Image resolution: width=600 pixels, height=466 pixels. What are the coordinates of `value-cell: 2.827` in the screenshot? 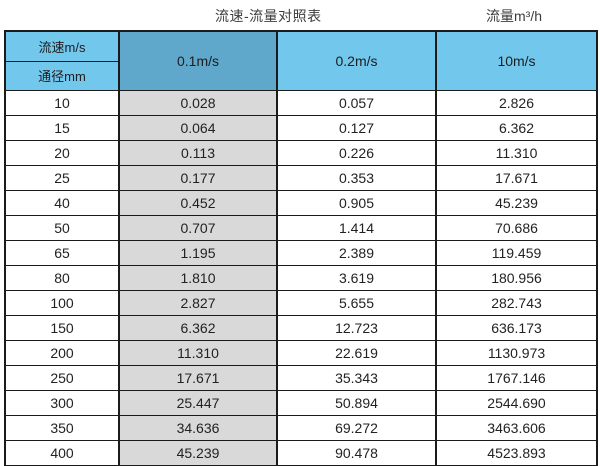 It's located at (198, 303).